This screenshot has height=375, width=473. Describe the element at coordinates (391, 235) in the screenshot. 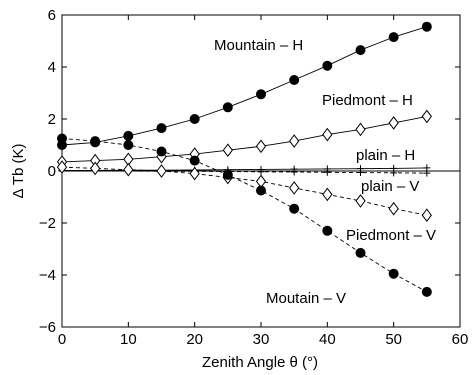

I see `label-piedmont-v: Piedmont – V` at that location.